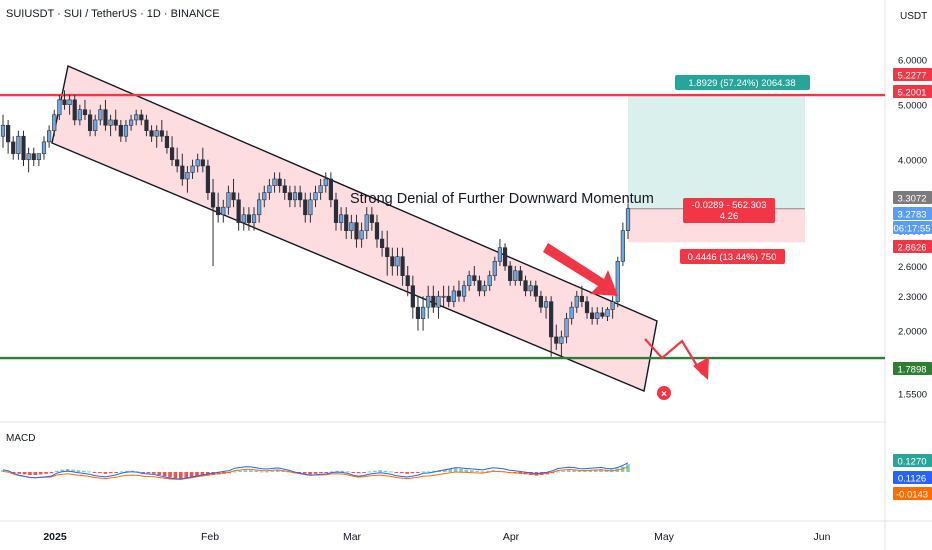  Describe the element at coordinates (352, 537) in the screenshot. I see `x-tick-label: Mar` at that location.